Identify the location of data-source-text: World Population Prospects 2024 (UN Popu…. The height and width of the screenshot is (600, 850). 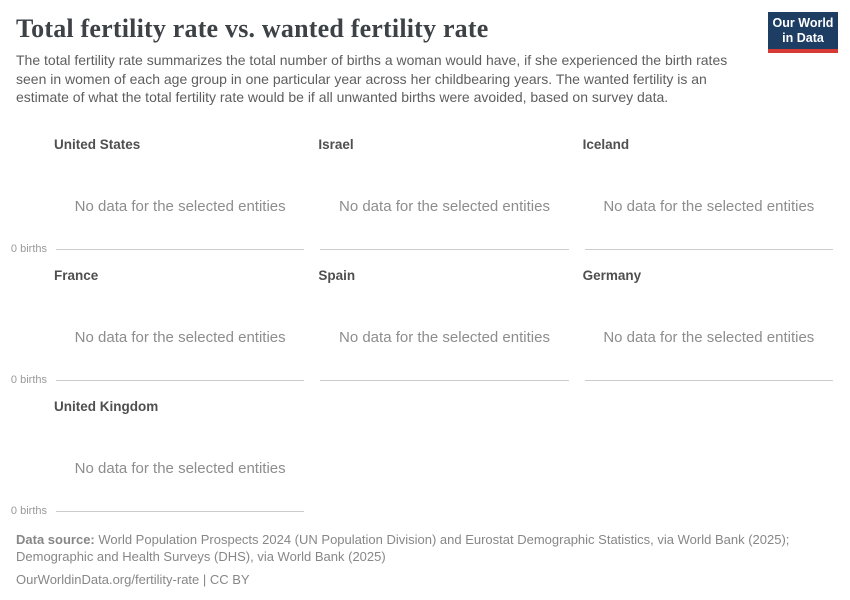
(403, 548).